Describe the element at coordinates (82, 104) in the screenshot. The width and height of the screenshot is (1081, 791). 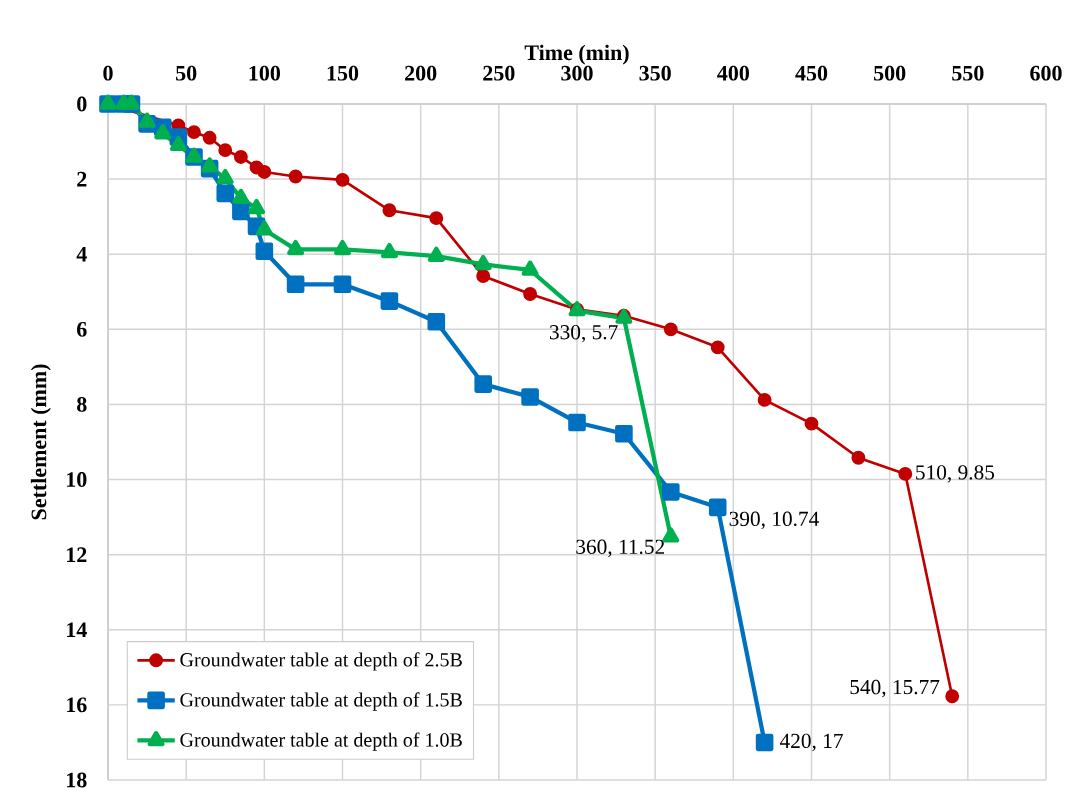
I see `y-tick-label: 0` at that location.